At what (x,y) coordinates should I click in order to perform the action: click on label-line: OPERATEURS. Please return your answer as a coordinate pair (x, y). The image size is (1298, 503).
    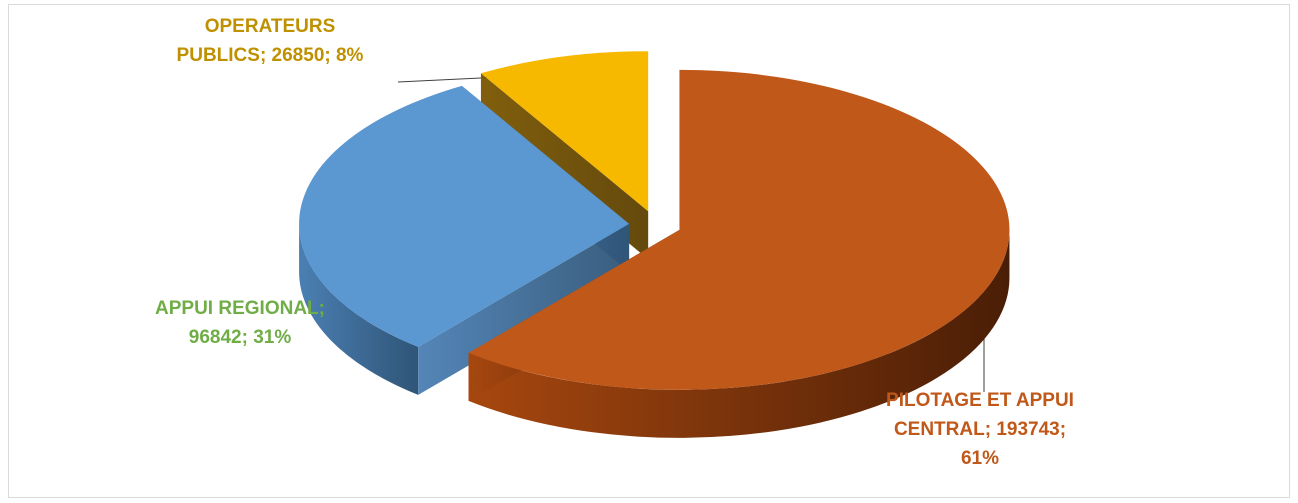
    Looking at the image, I should click on (270, 26).